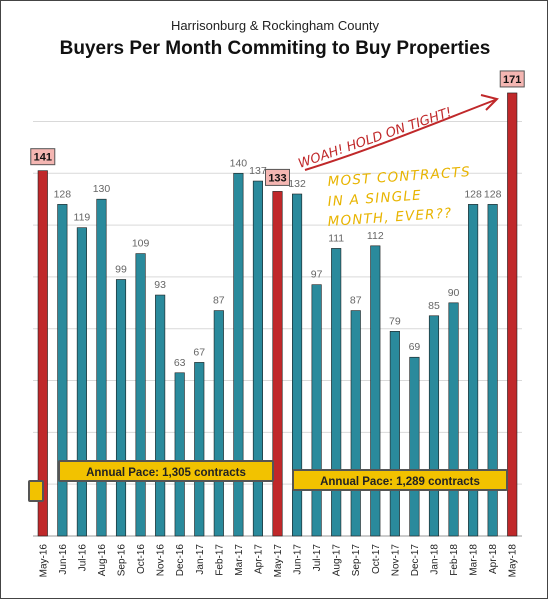 This screenshot has height=601, width=550. I want to click on value-label-Apr-17: 137, so click(258, 171).